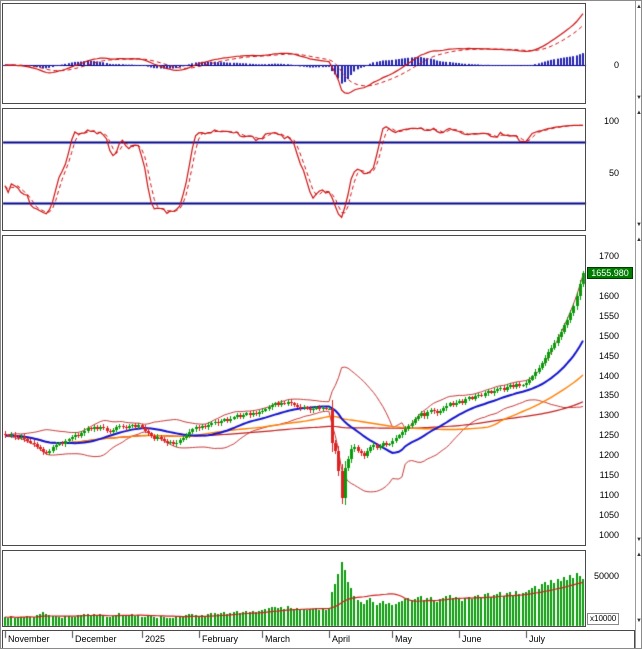 The image size is (642, 649). What do you see at coordinates (608, 515) in the screenshot?
I see `y-axis-label: 1050` at bounding box center [608, 515].